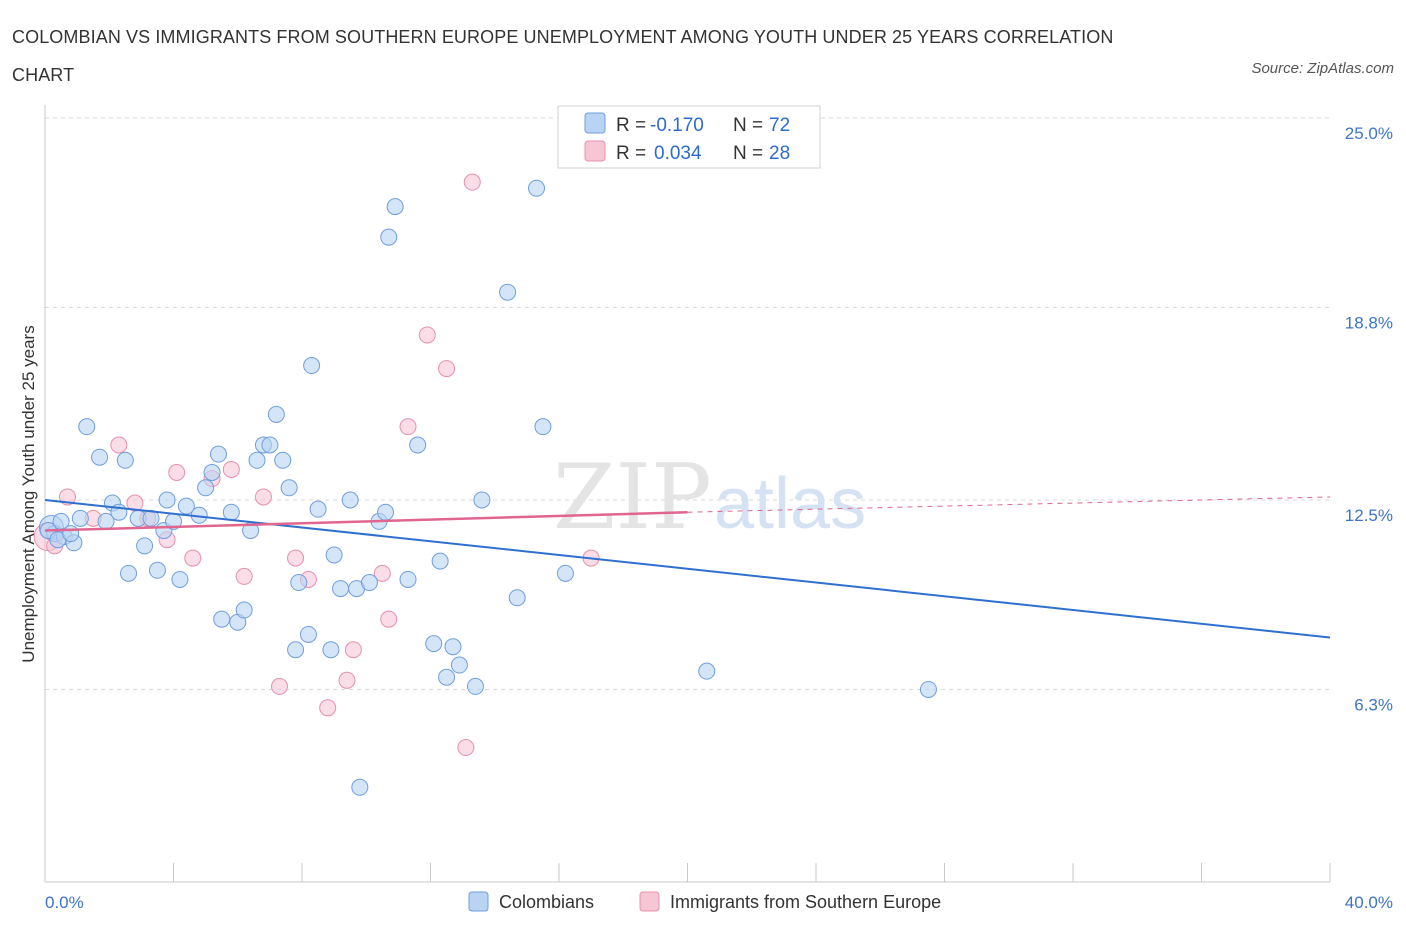 The height and width of the screenshot is (930, 1406). Describe the element at coordinates (790, 504) in the screenshot. I see `watermark-atlas: atlas` at that location.